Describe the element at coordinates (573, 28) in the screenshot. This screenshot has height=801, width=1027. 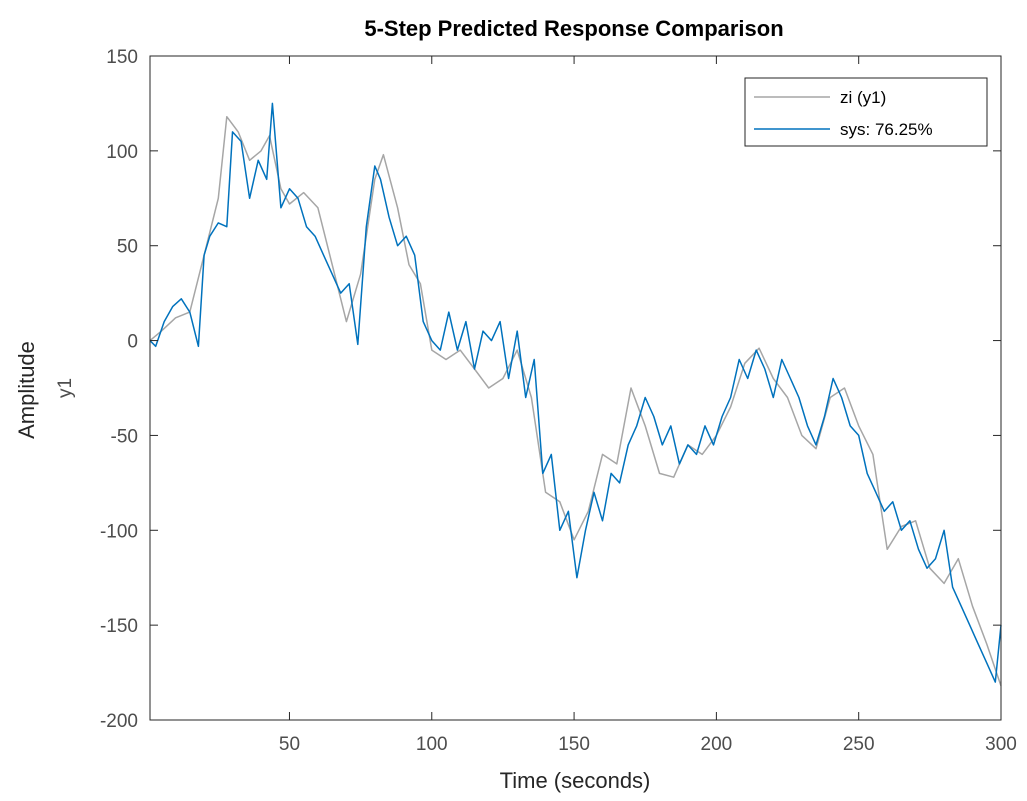
I see `chart-title: 5-Step Predicted Response Comparison` at that location.